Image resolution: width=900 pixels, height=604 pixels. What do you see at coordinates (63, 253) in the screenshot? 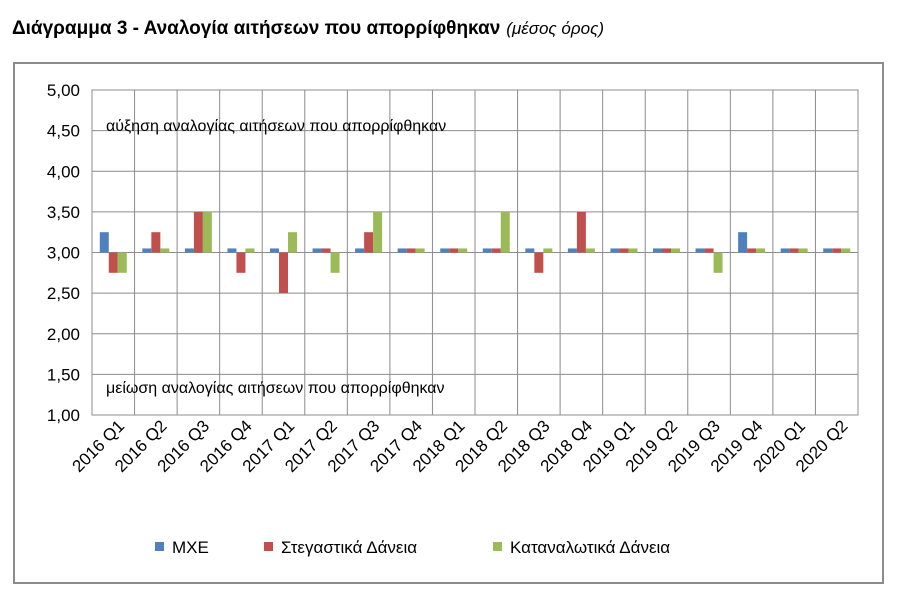
I see `y-tick-label: 3,00` at bounding box center [63, 253].